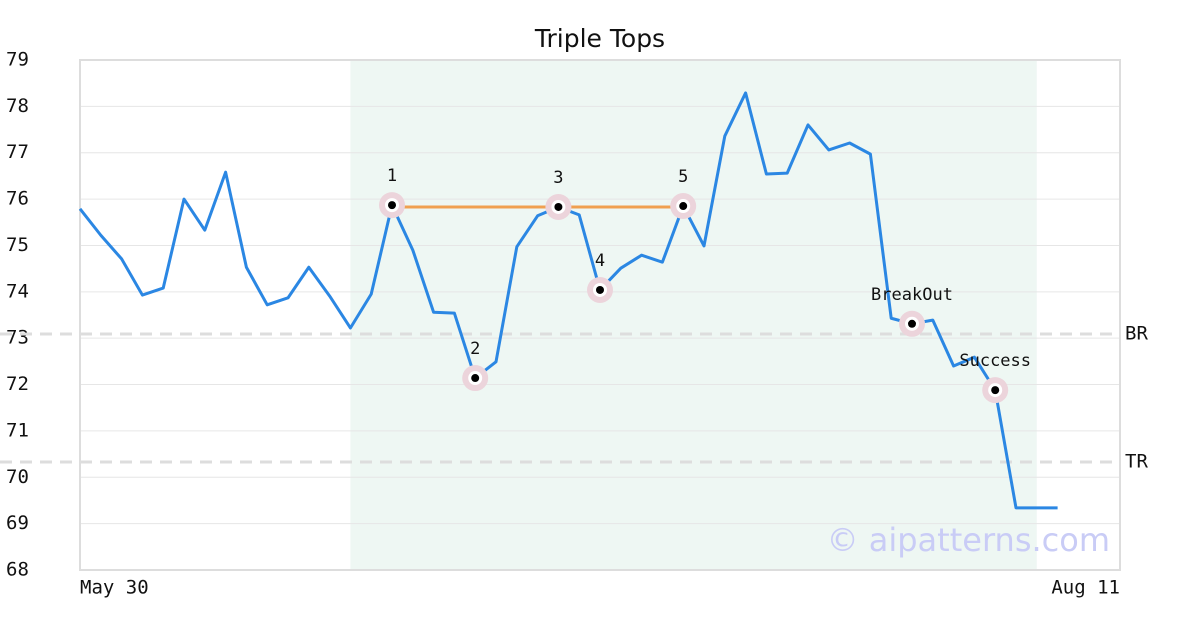 The image size is (1200, 630). Describe the element at coordinates (17, 60) in the screenshot. I see `y-tick-label: 79` at that location.